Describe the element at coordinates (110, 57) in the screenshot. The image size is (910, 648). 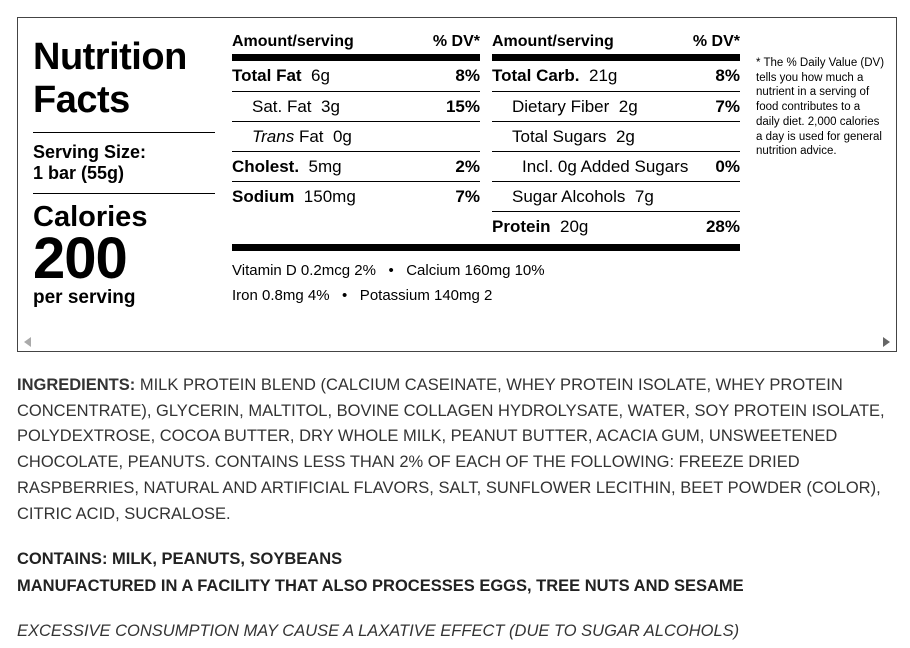
I see `nutrition-title-line1: Nutrition` at that location.